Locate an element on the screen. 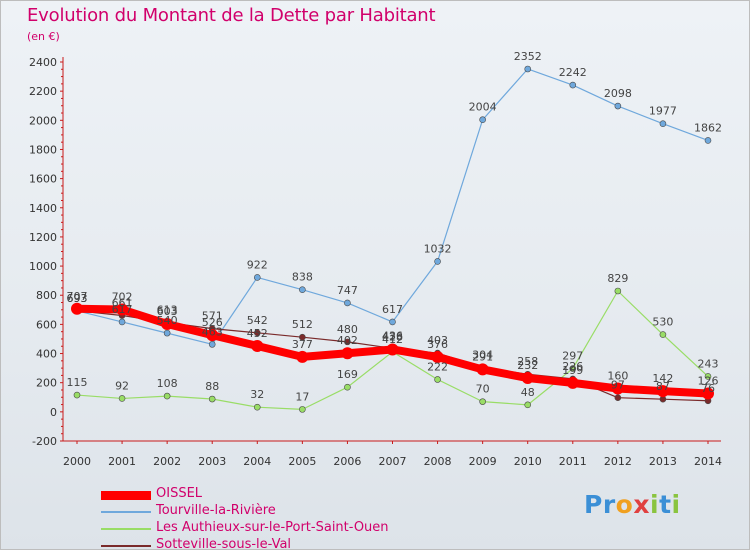 This screenshot has height=555, width=750. logo-letter: o is located at coordinates (624, 504).